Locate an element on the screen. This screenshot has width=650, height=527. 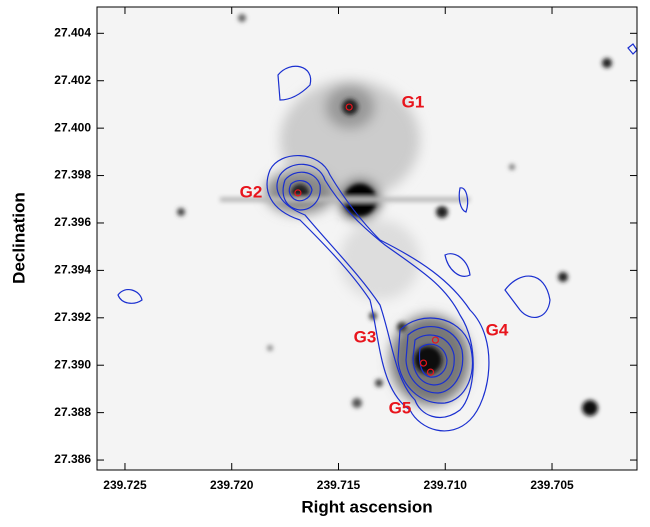
x-tick-label: 239.720 is located at coordinates (232, 485).